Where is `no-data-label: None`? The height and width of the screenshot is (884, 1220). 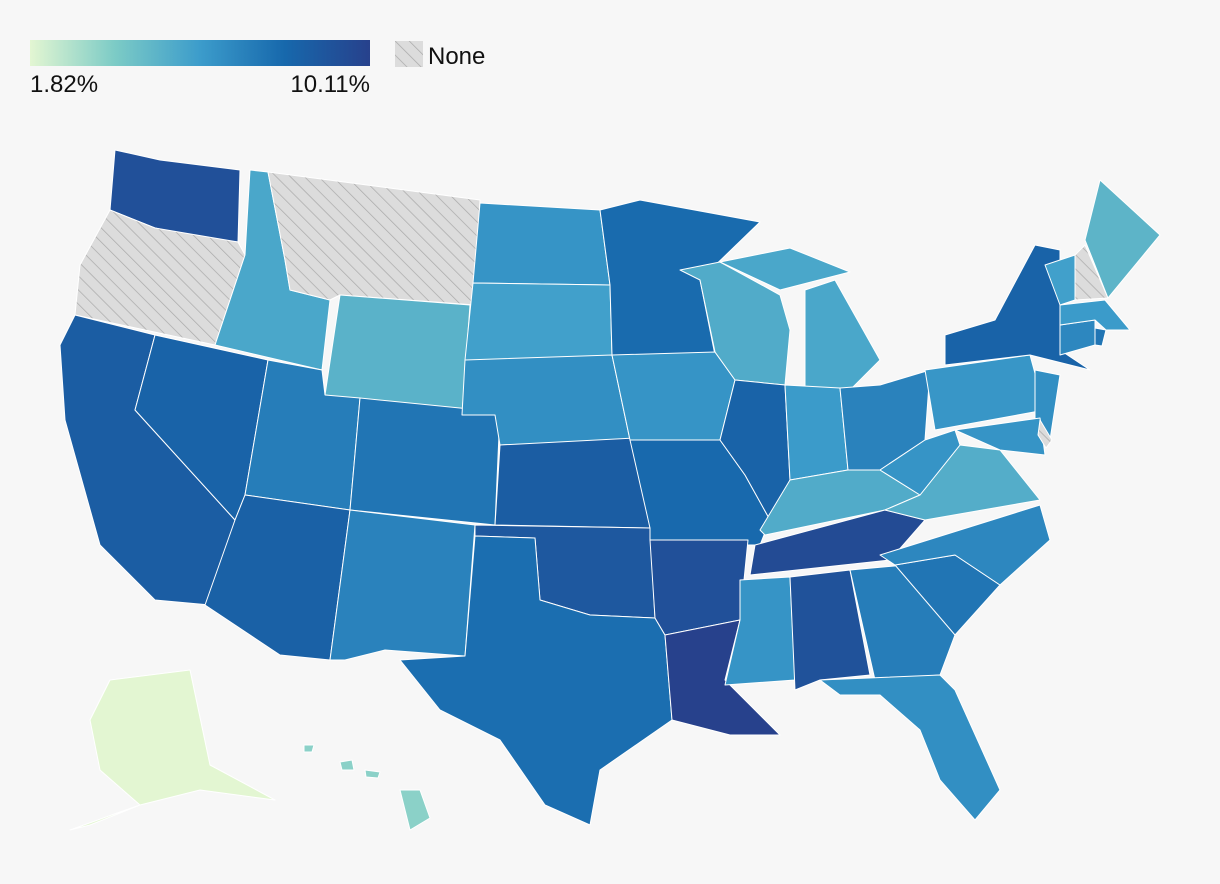
no-data-label: None is located at coordinates (456, 56).